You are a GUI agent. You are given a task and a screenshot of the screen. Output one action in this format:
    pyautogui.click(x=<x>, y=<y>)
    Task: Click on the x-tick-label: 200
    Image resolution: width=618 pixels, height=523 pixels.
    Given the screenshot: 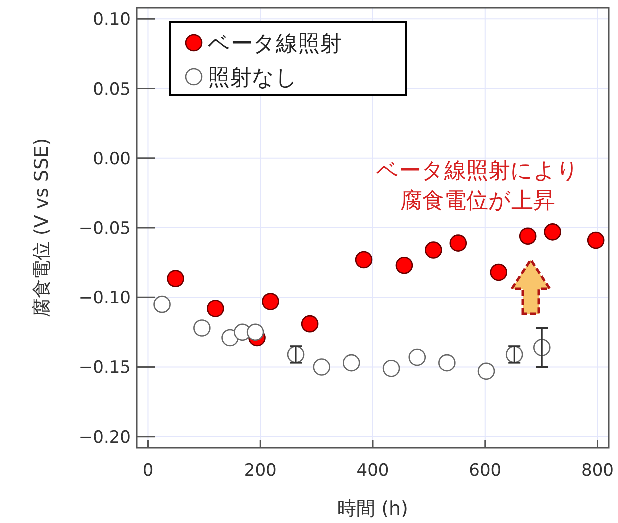 What is the action you would take?
    pyautogui.click(x=260, y=471)
    